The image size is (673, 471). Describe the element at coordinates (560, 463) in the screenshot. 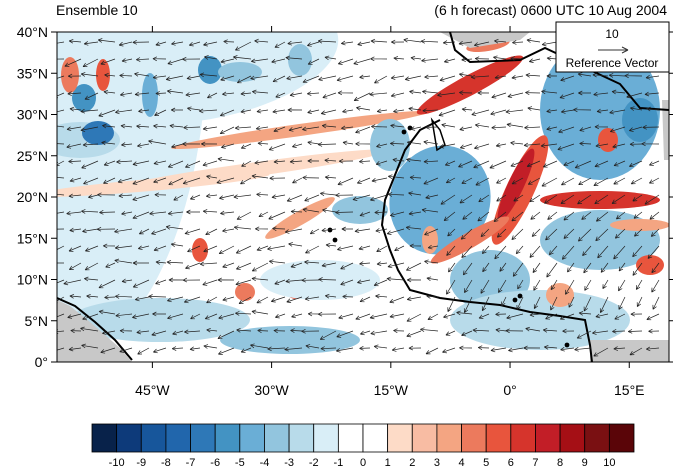

I see `colorbar-label: 8` at that location.